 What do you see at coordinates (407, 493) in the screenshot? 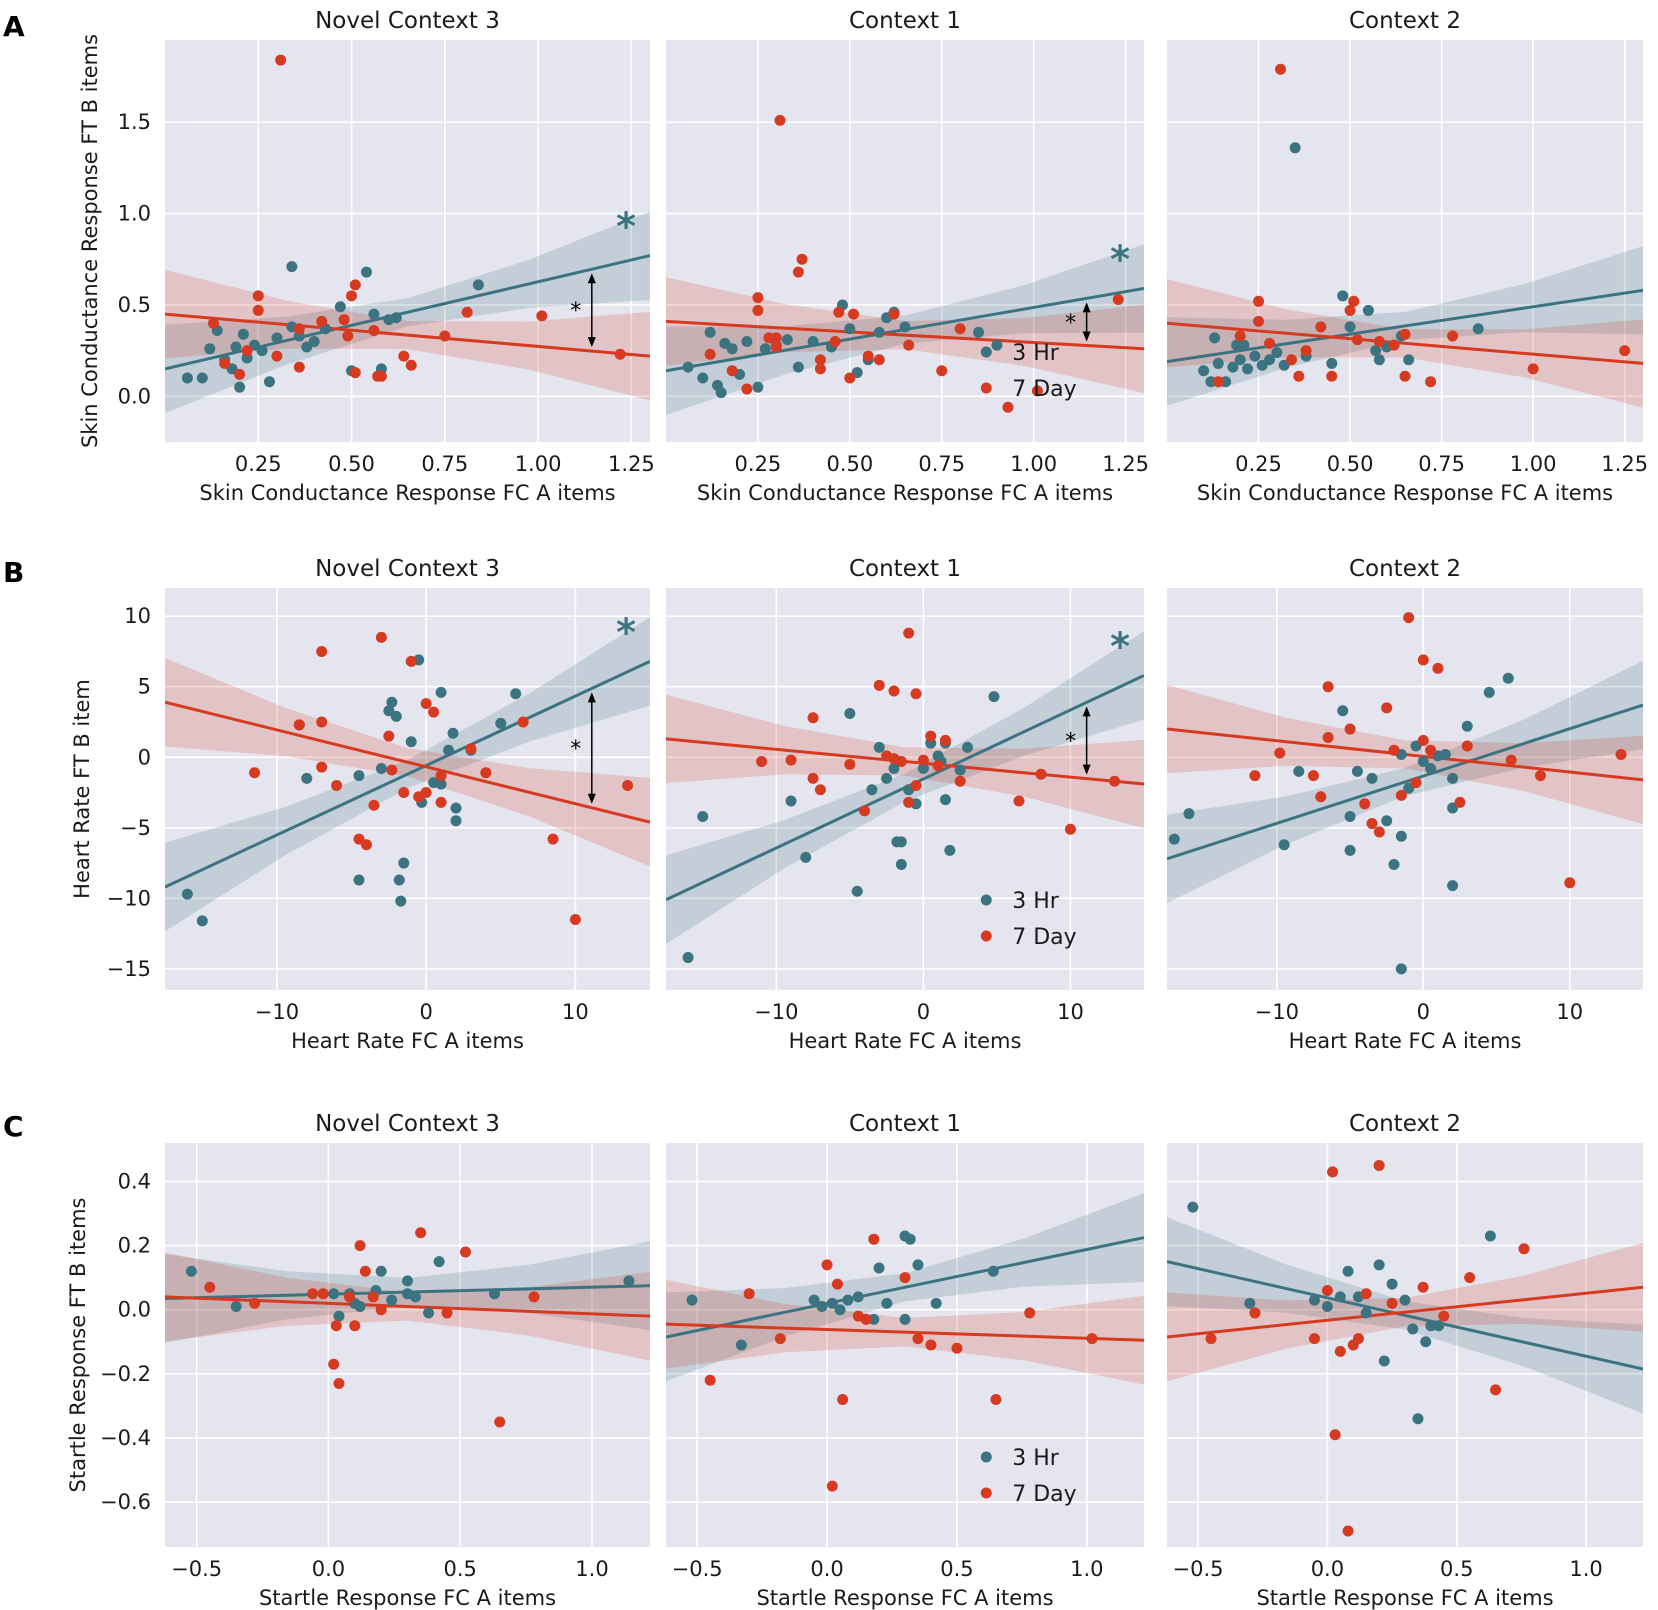
I see `x-axis-label: Skin Conductance Response FC A items` at bounding box center [407, 493].